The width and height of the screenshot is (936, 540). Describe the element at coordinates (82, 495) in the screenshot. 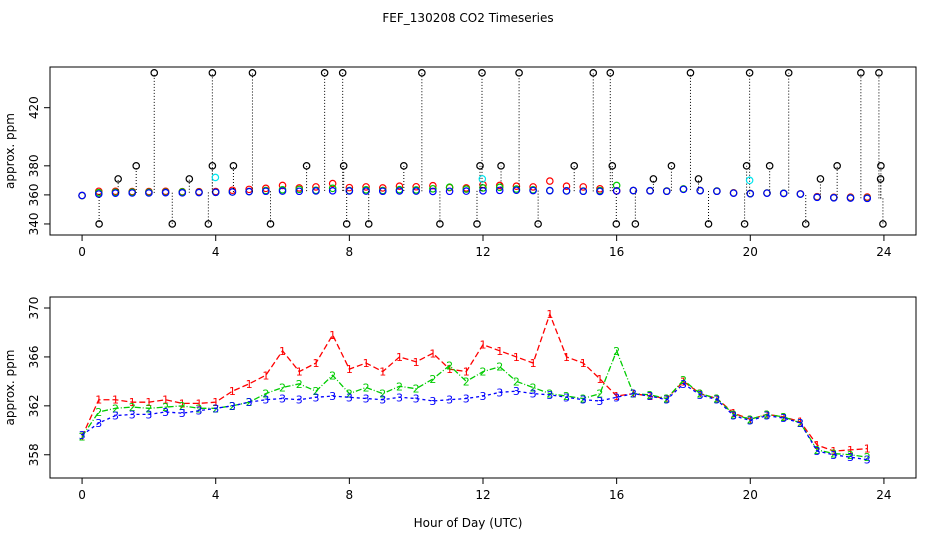

I see `x-tick-label: 0` at that location.